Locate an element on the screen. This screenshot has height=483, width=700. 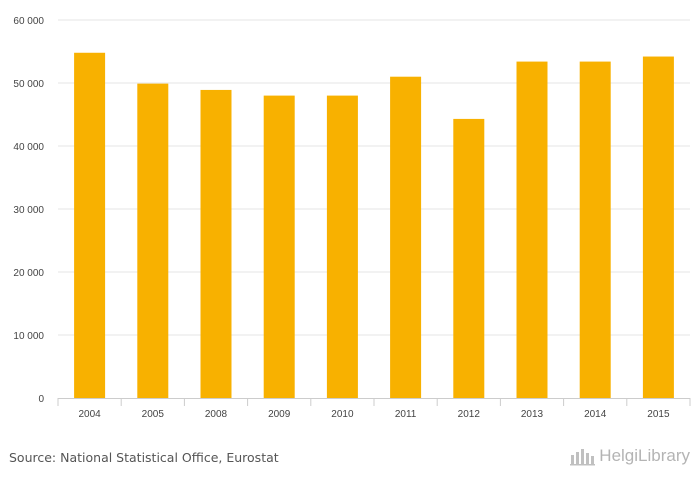
x-tick-label: 2015 is located at coordinates (658, 414).